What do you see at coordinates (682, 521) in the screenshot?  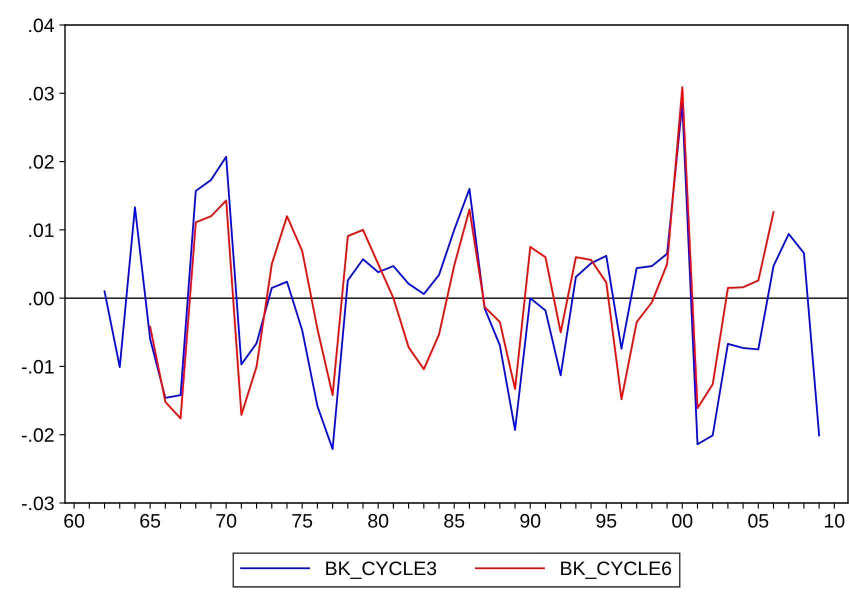 I see `x-tick-label: 00` at bounding box center [682, 521].